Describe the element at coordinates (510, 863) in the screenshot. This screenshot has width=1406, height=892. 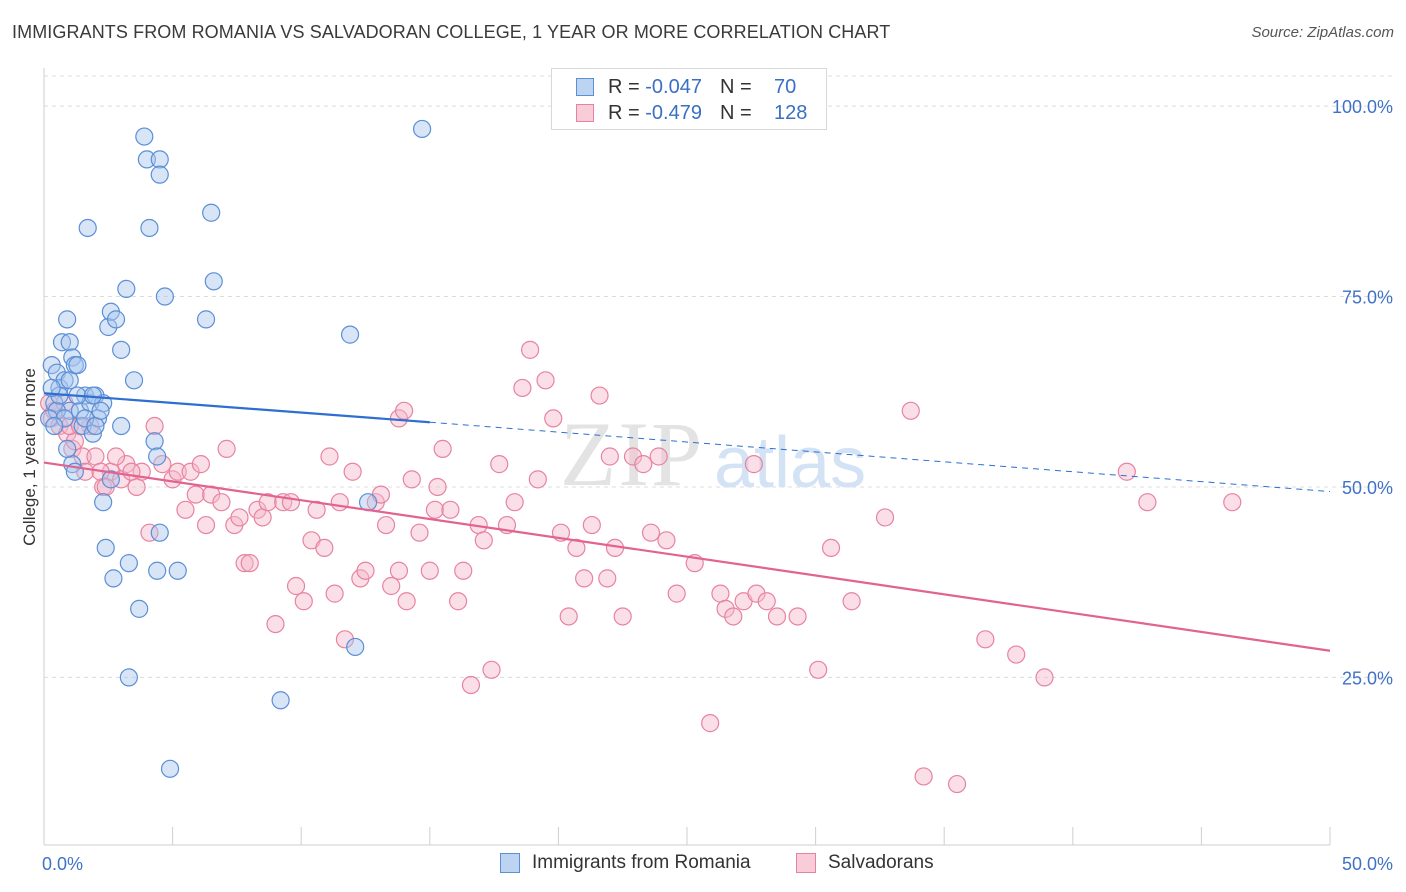
I see `series-swatch-romania` at that location.